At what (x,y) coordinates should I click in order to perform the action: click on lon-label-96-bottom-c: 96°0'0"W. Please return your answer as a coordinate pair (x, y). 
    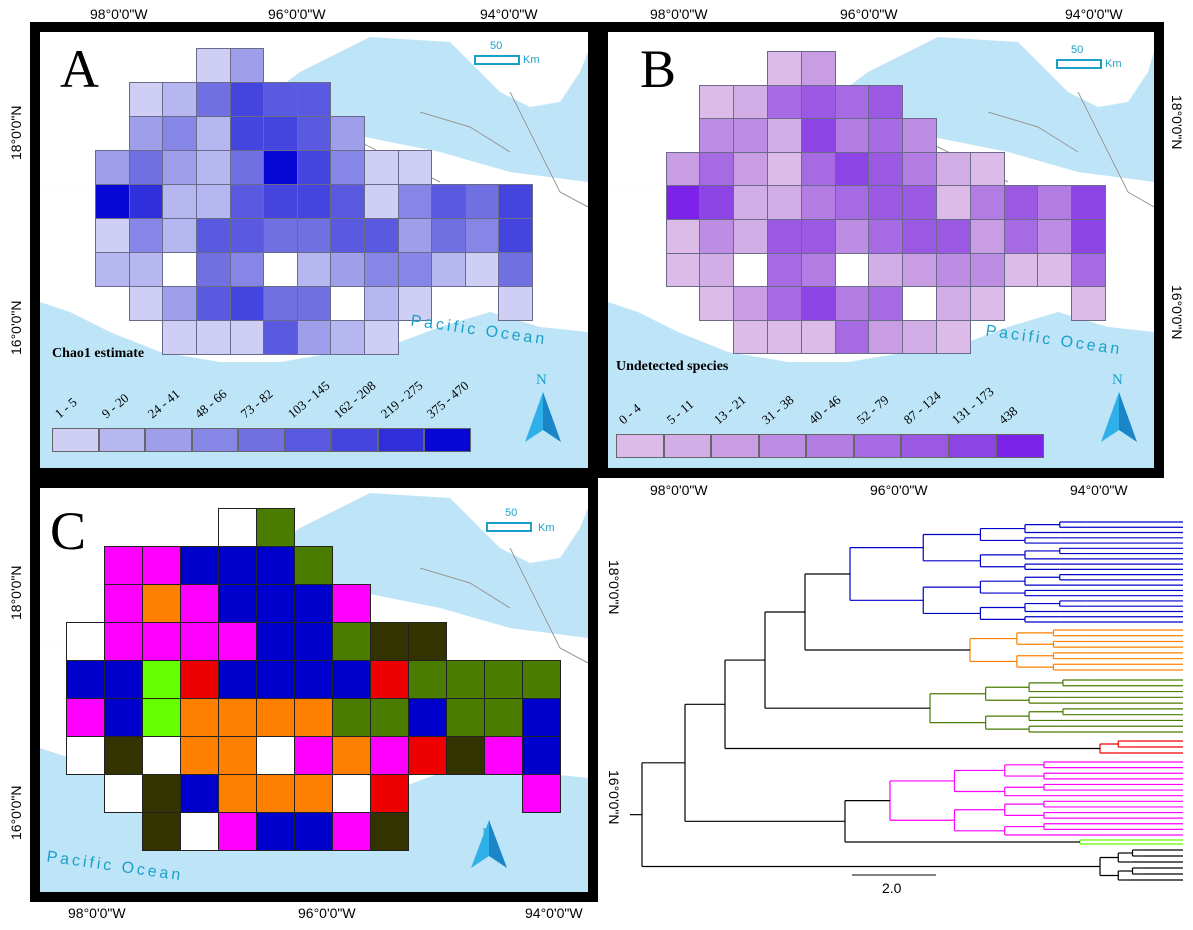
    Looking at the image, I should click on (327, 913).